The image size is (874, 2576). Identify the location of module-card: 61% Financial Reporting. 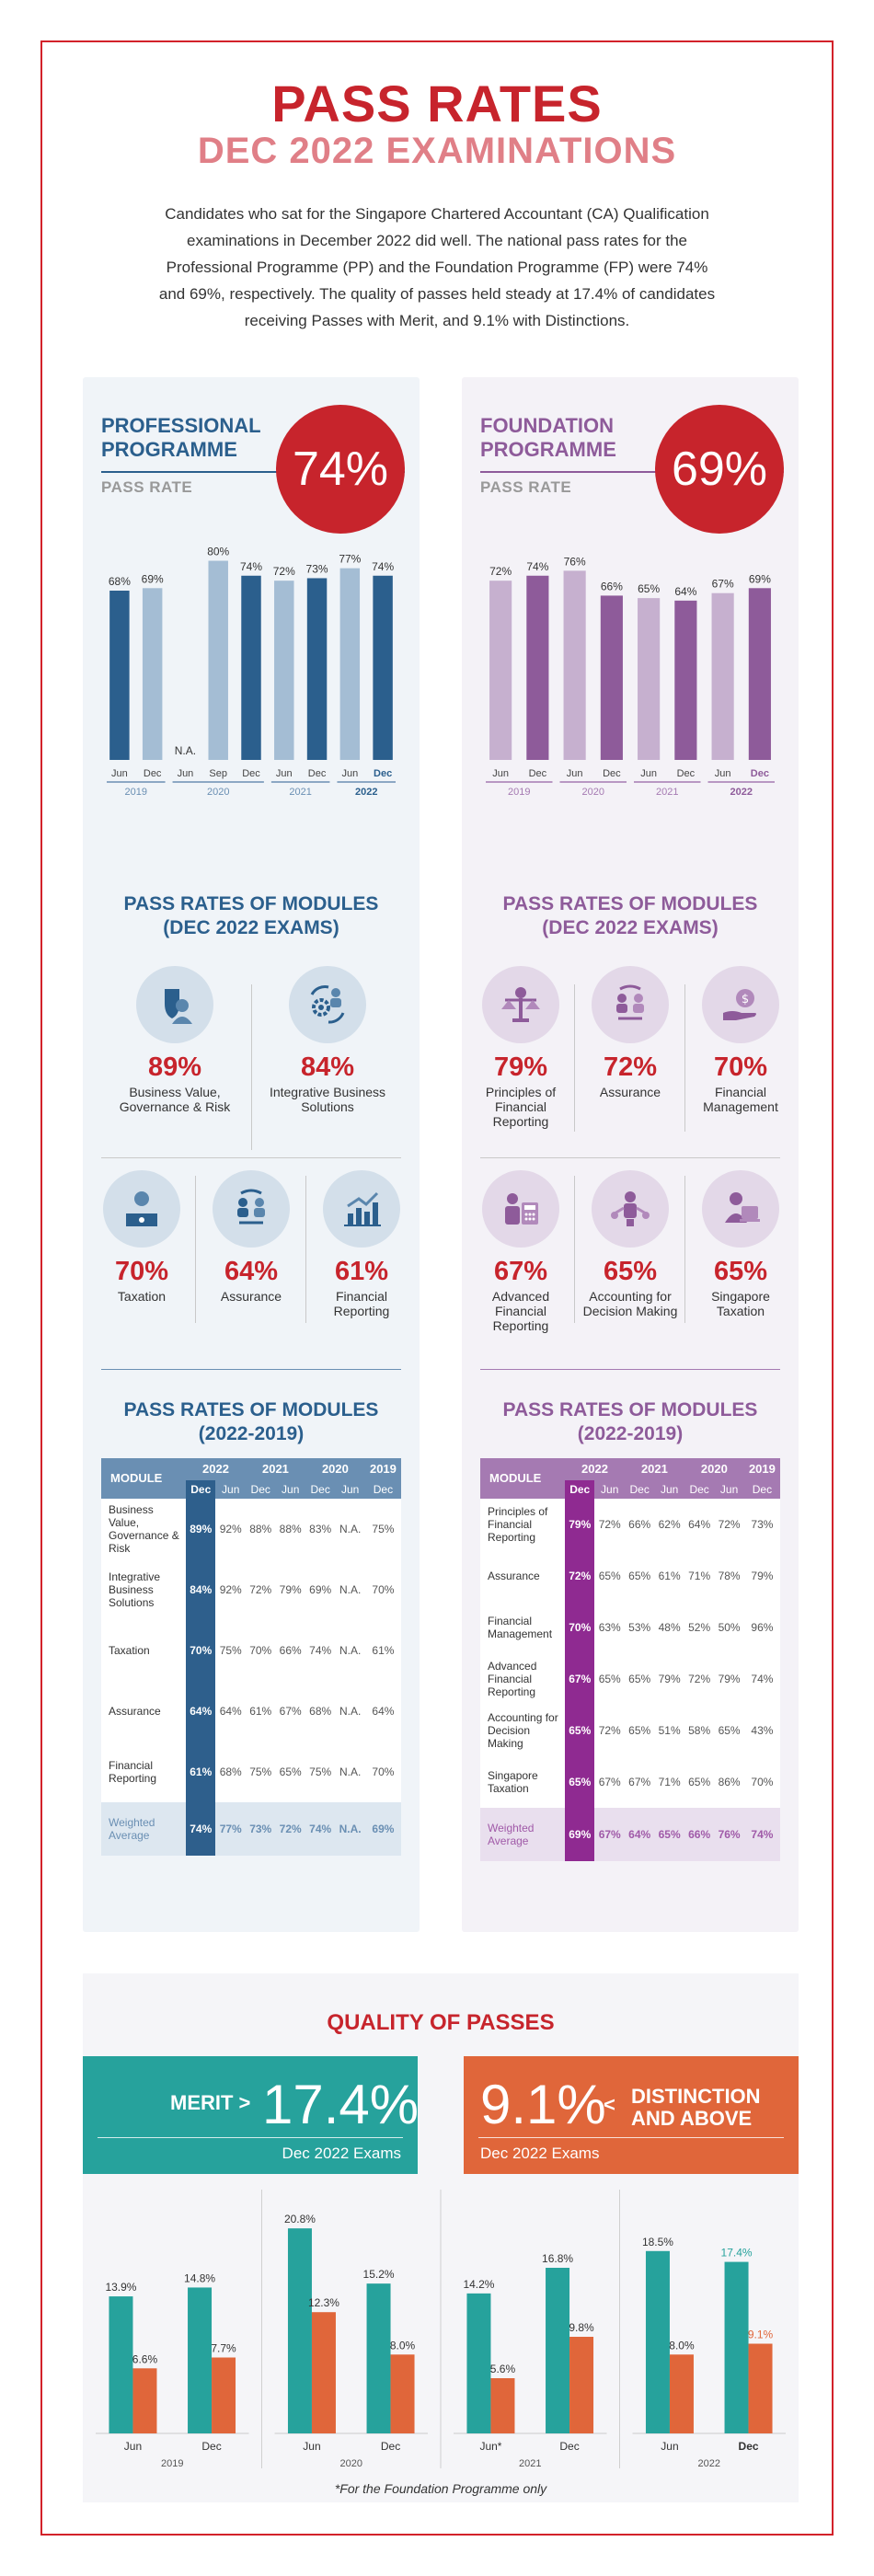
(361, 1244).